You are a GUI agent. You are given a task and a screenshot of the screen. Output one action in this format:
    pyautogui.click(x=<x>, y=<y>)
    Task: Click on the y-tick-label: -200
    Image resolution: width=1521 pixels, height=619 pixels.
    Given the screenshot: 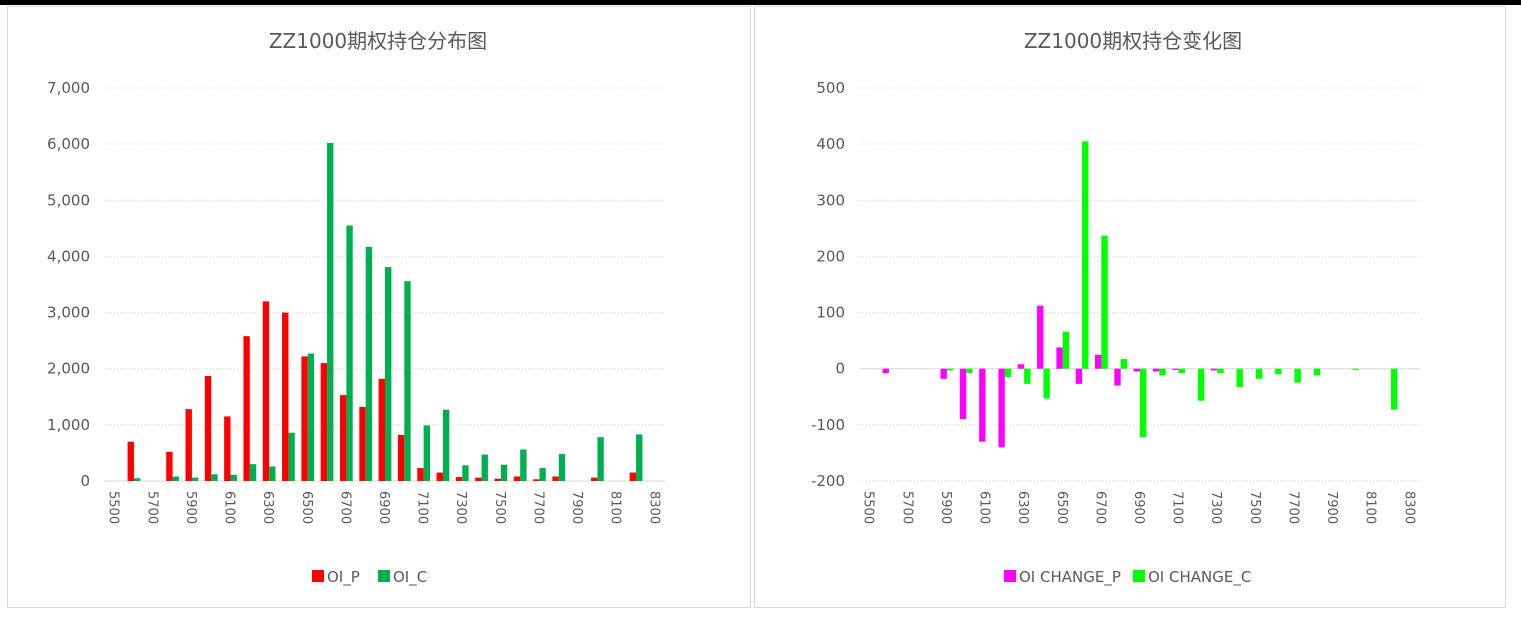 What is the action you would take?
    pyautogui.click(x=828, y=481)
    